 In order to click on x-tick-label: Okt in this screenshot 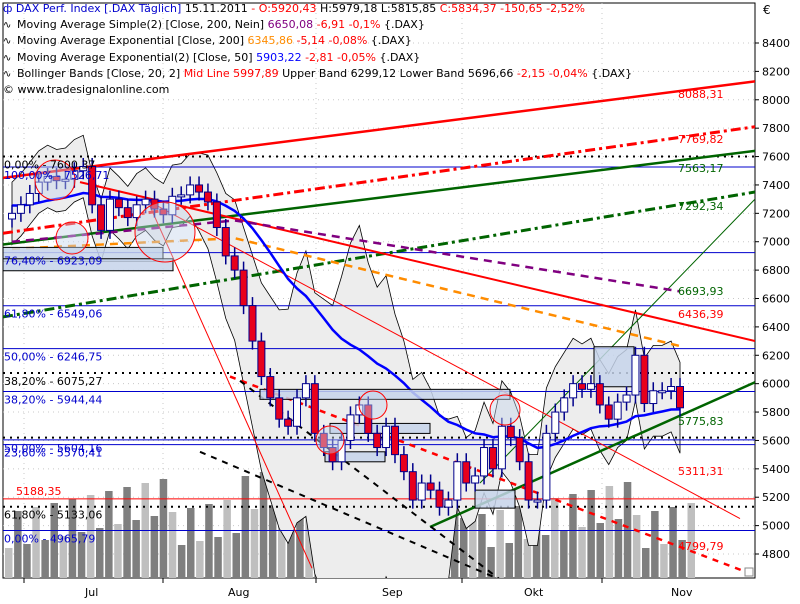, I will do `click(534, 592)`.